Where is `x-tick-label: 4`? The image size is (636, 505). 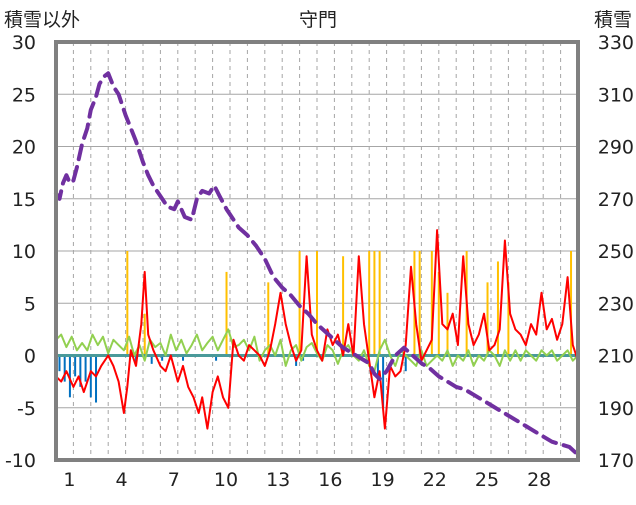 x-tick-label: 4 is located at coordinates (122, 480).